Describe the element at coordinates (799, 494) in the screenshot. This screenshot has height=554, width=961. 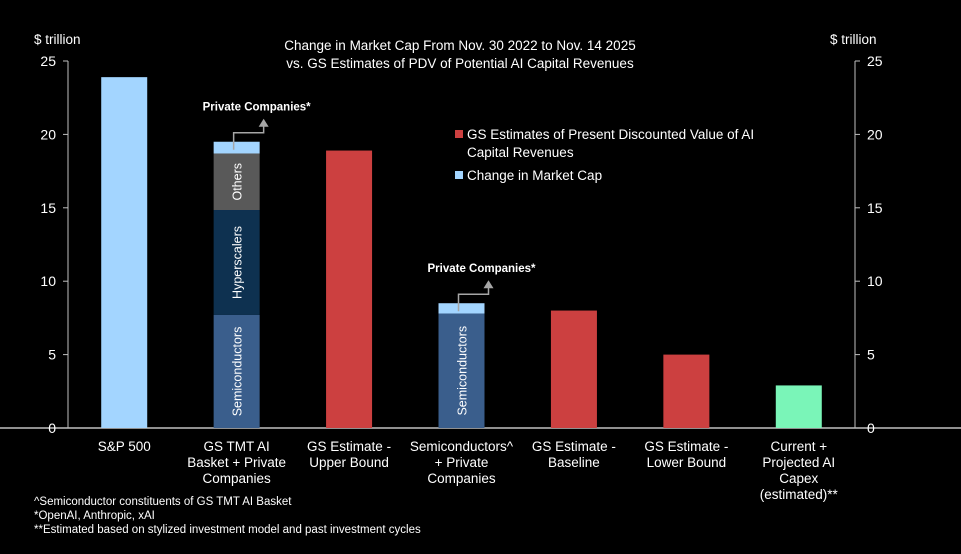
I see `x-tick-label: (estimated)**` at that location.